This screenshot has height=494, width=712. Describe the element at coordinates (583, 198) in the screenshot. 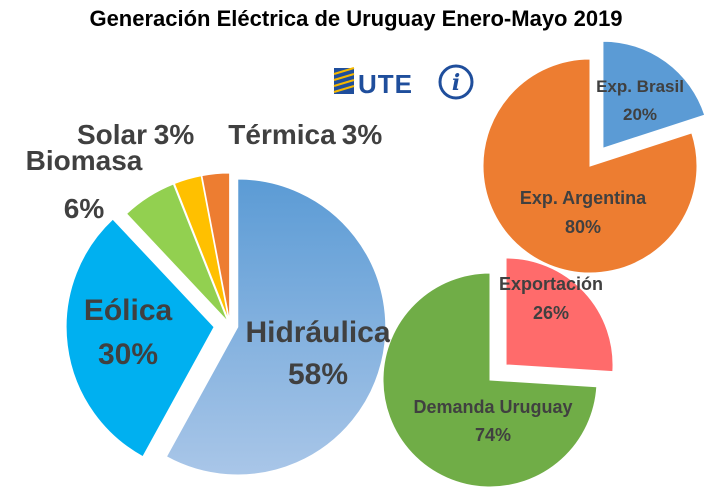

I see `label-exp-argentina: Exp. Argentina` at that location.